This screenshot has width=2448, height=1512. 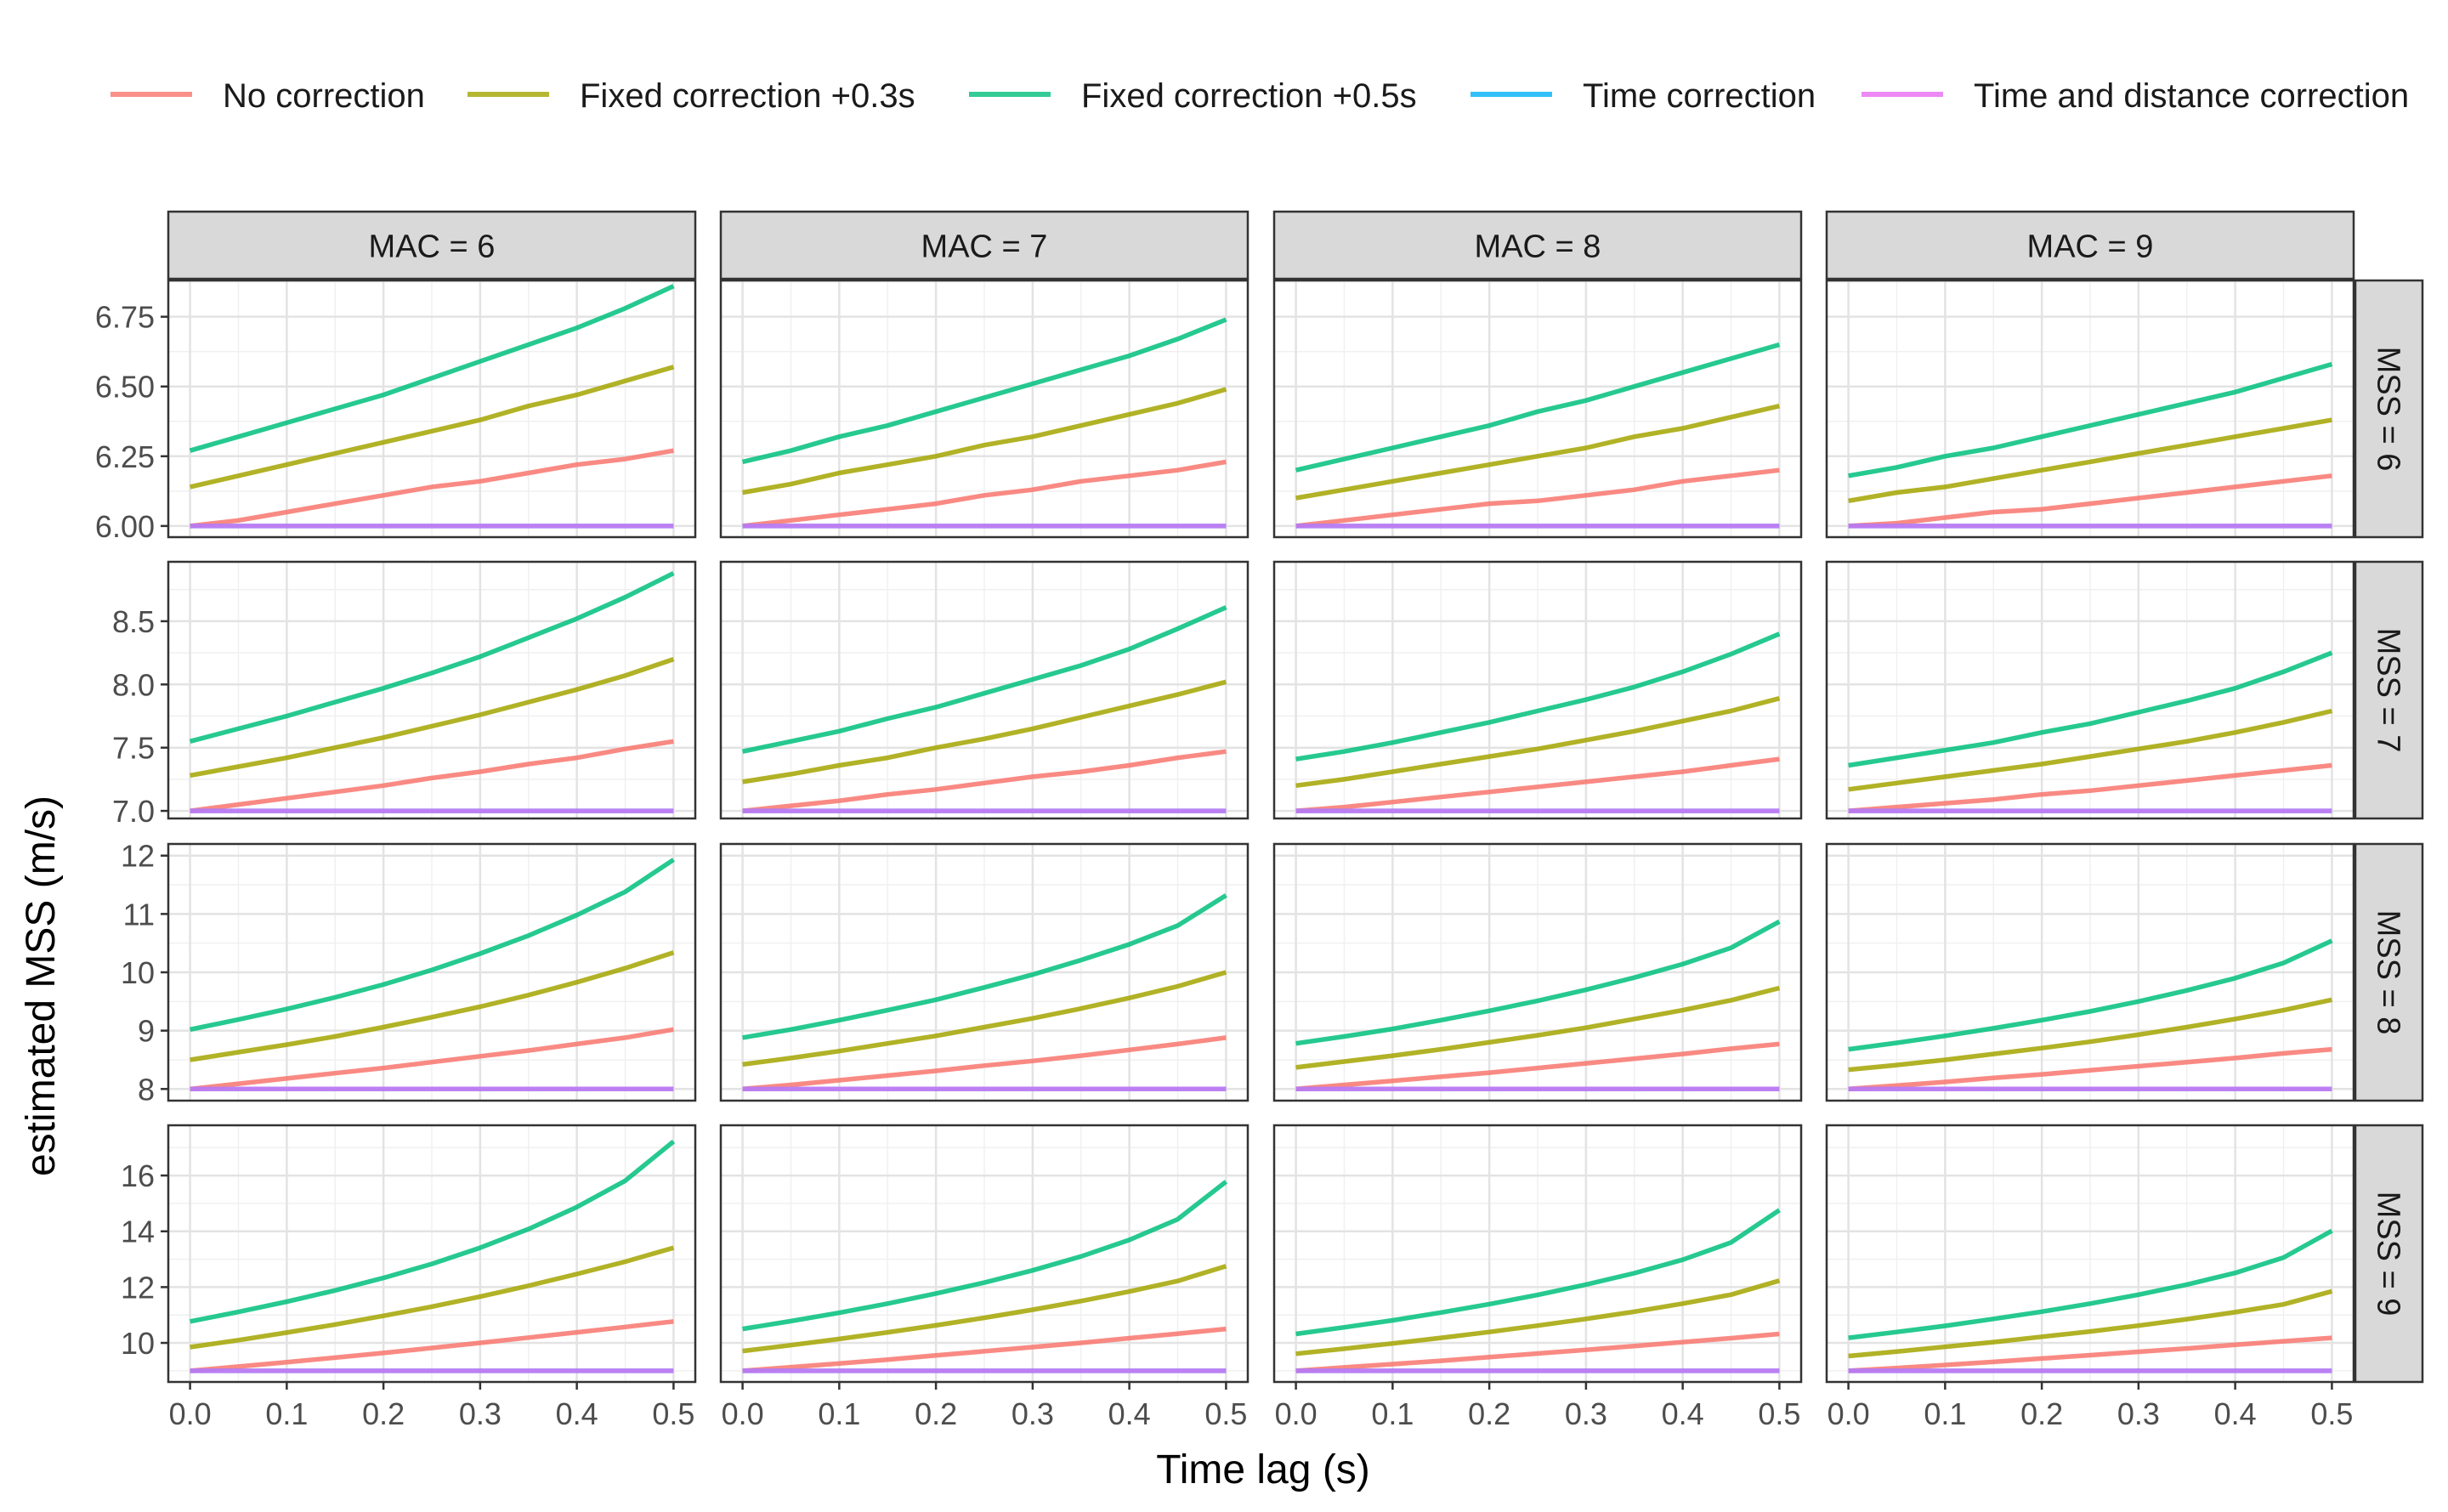 I want to click on legend-label: No correction, so click(x=324, y=96).